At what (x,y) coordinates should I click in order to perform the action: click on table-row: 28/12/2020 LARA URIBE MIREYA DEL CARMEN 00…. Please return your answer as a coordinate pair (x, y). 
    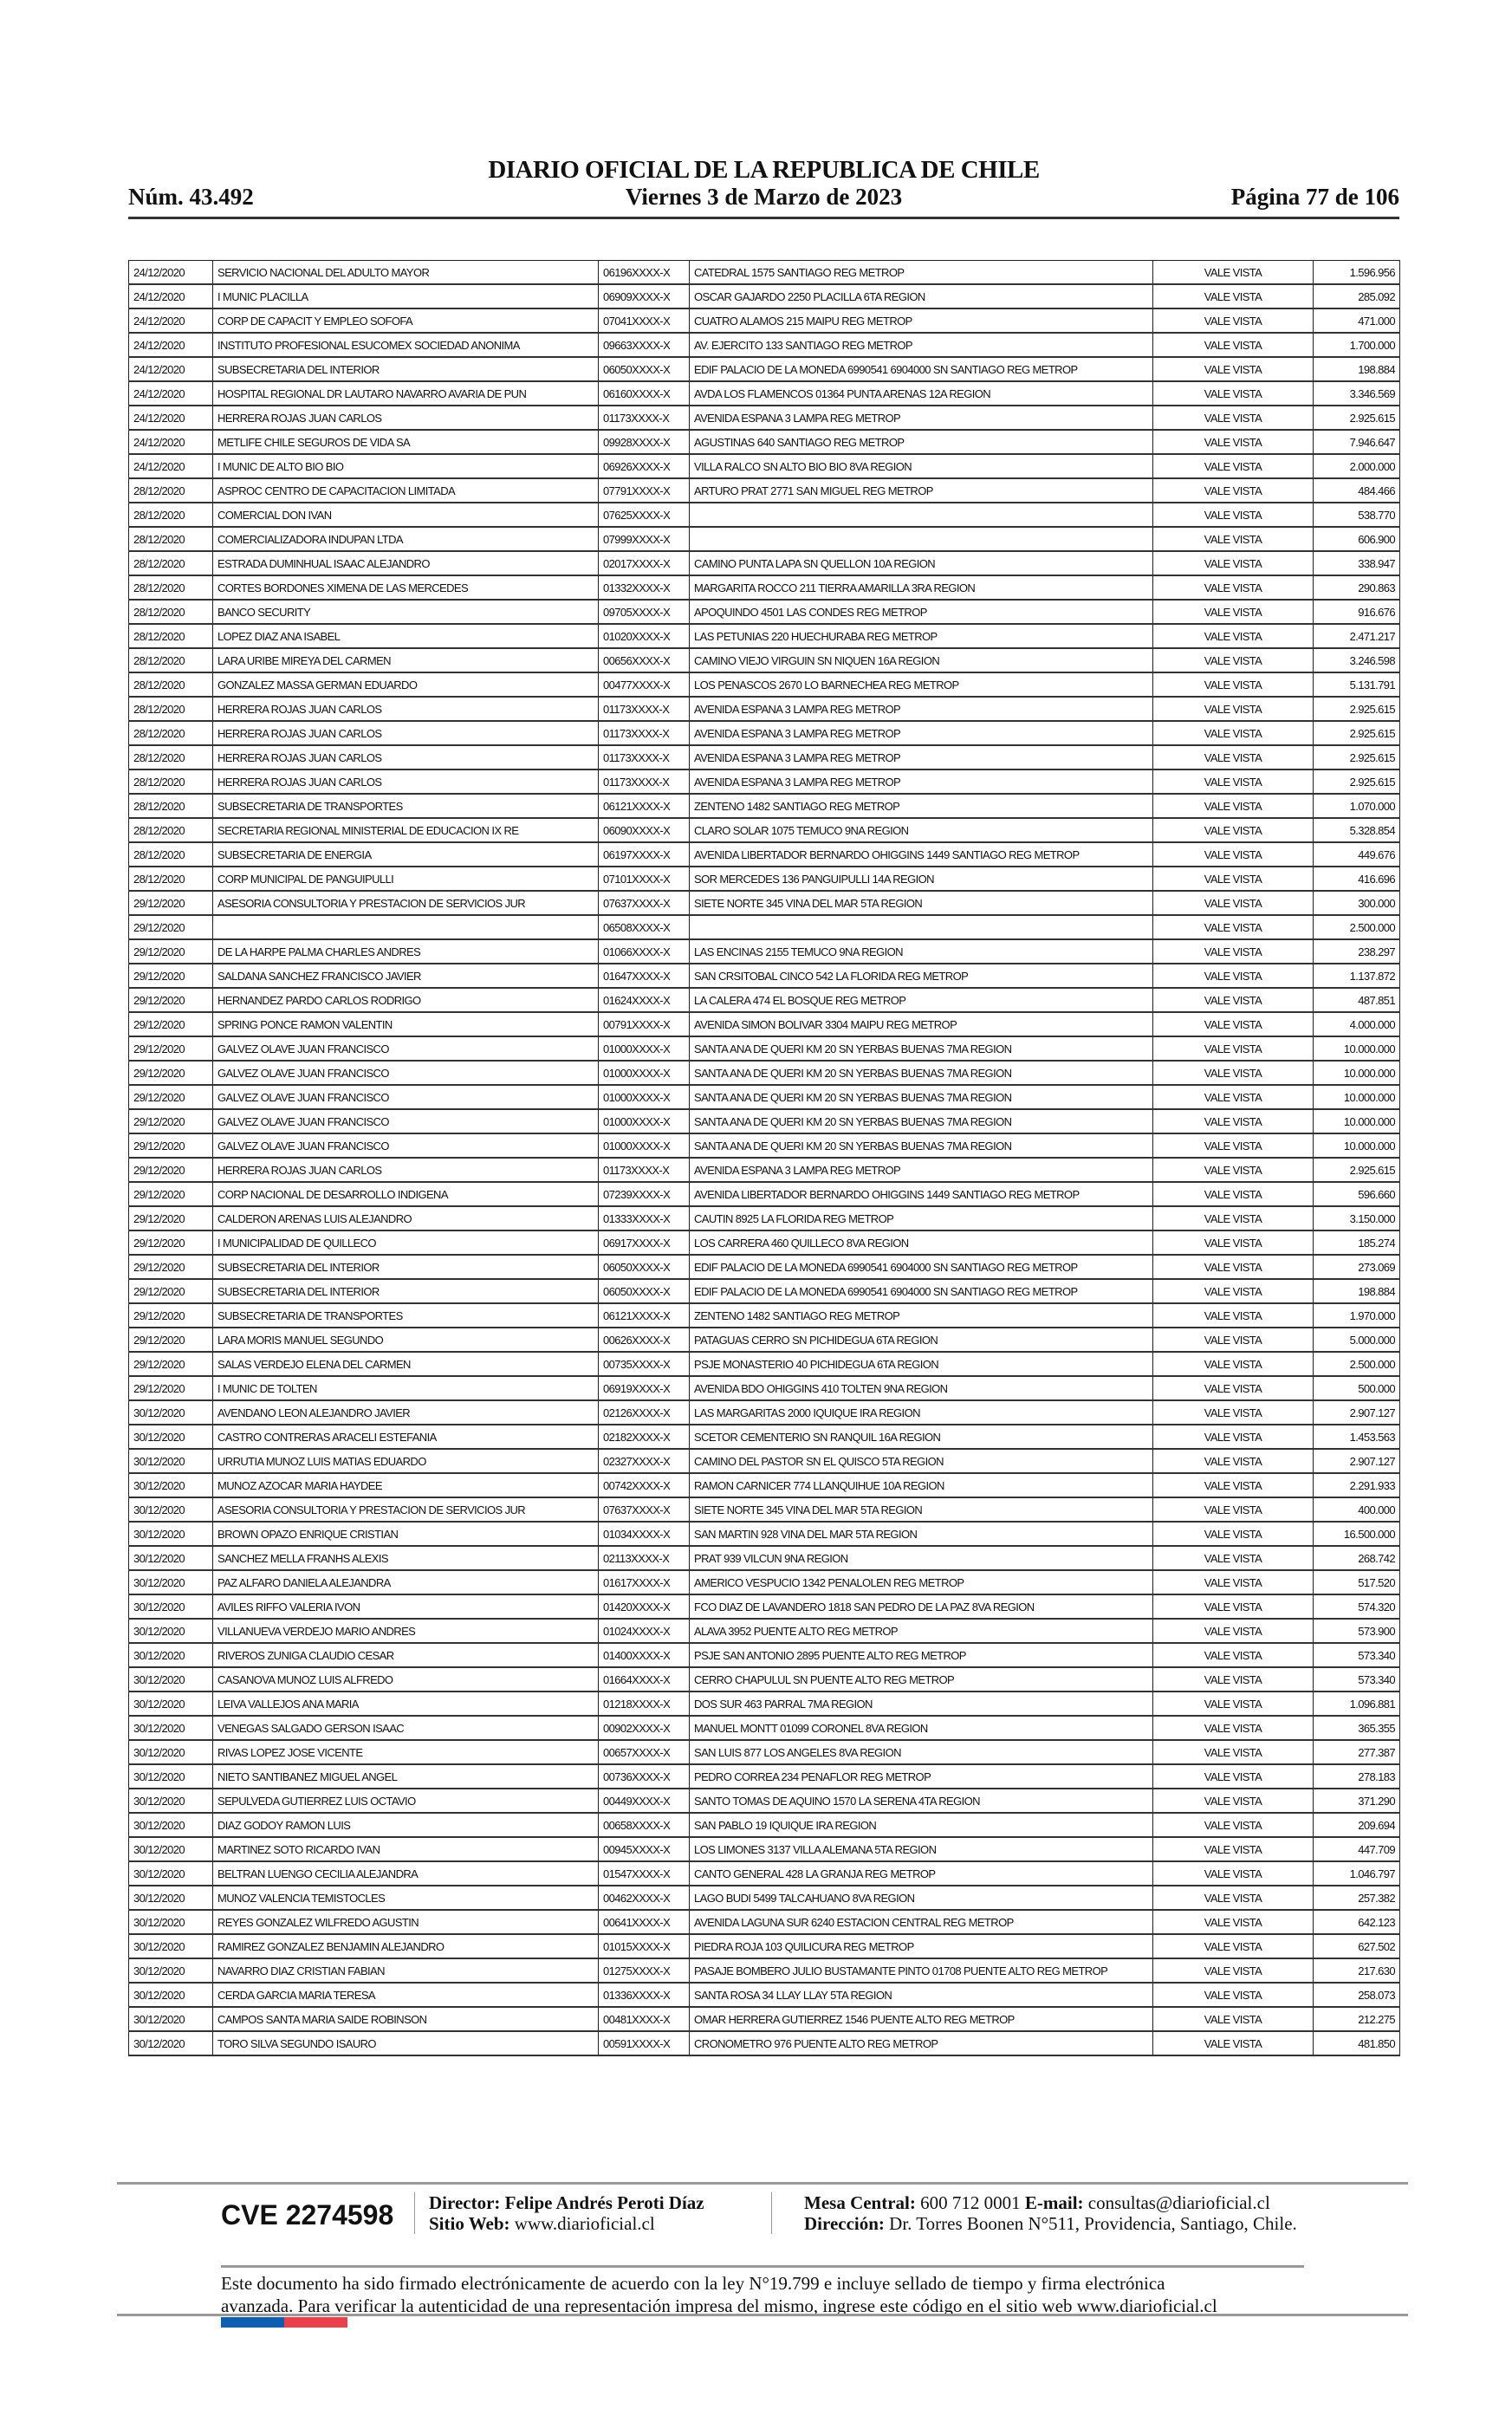
    Looking at the image, I should click on (764, 660).